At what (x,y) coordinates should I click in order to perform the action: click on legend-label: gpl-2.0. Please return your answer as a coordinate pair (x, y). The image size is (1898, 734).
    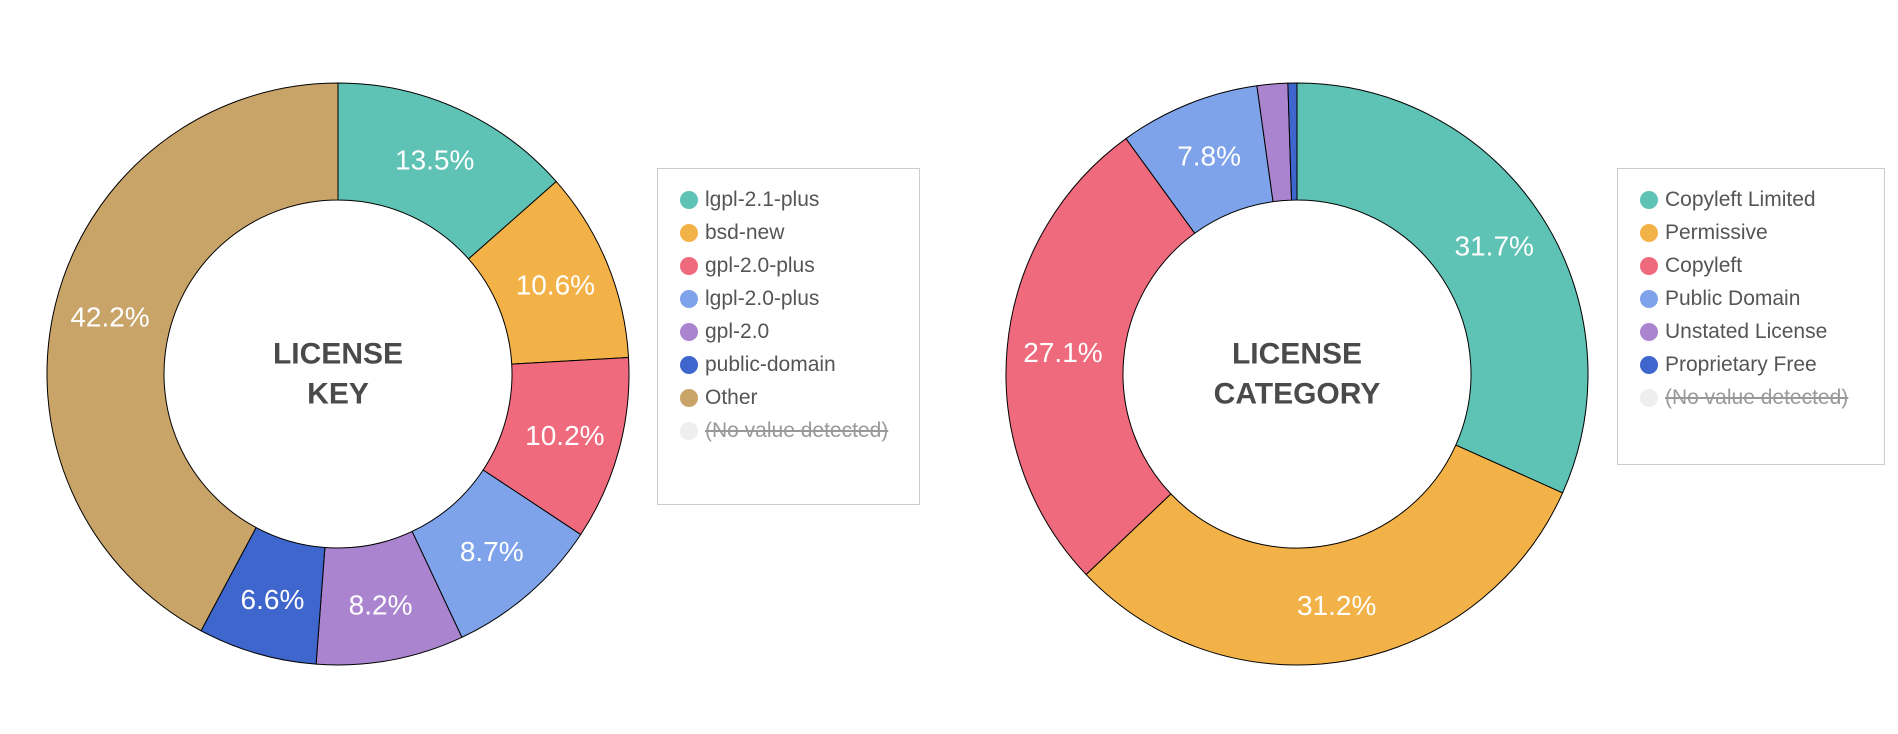
    Looking at the image, I should click on (737, 331).